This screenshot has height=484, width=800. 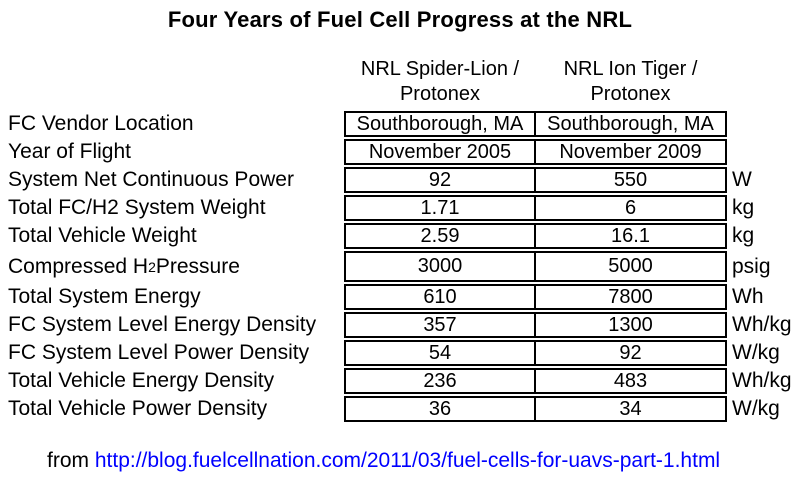 What do you see at coordinates (630, 409) in the screenshot?
I see `data-cell-ion-tiger: 34` at bounding box center [630, 409].